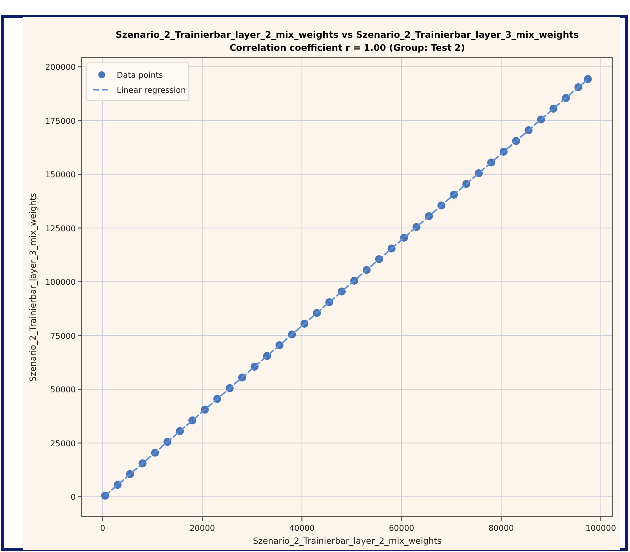 The height and width of the screenshot is (552, 630). I want to click on legend-label: Data points, so click(140, 75).